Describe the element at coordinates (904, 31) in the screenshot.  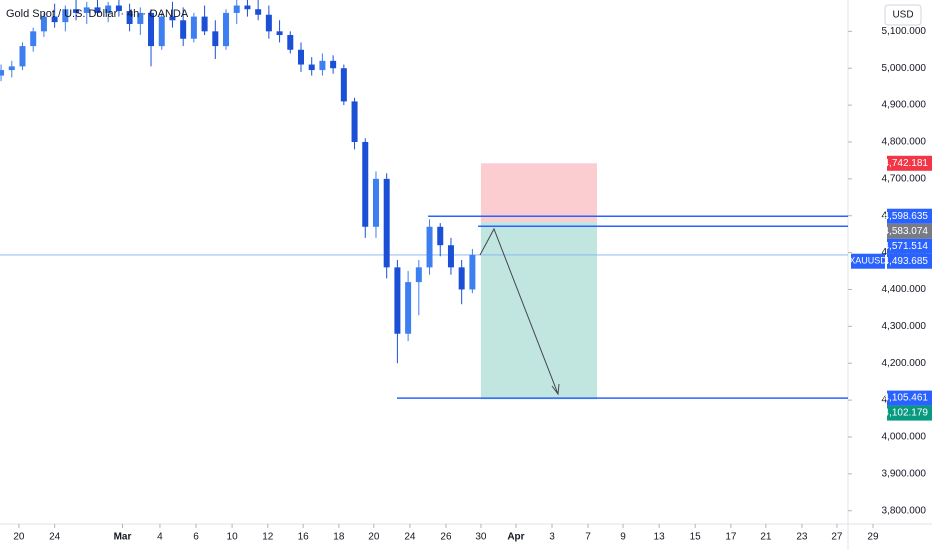
I see `y-tick-label: 5,100.000` at that location.